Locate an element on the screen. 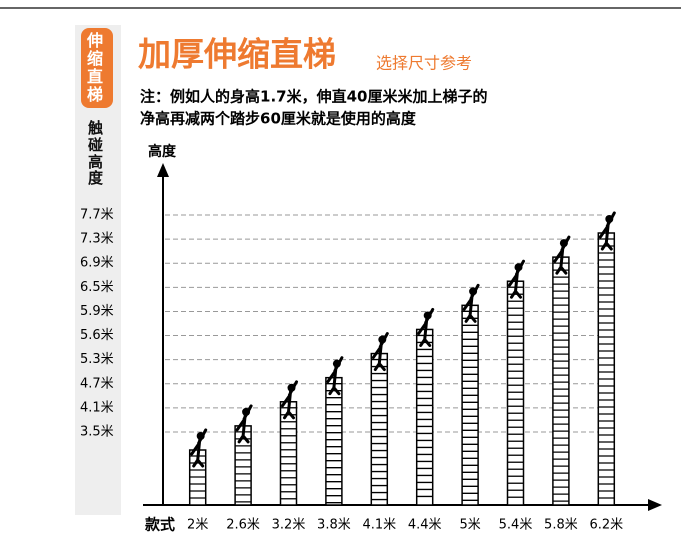  y-arrow is located at coordinates (163, 170).